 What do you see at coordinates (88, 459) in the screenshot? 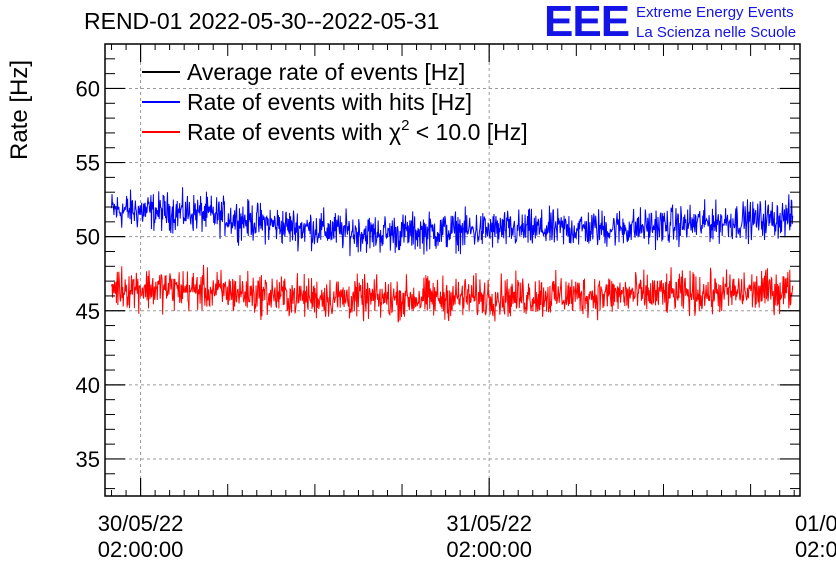
I see `y-tick-label: 35` at bounding box center [88, 459].